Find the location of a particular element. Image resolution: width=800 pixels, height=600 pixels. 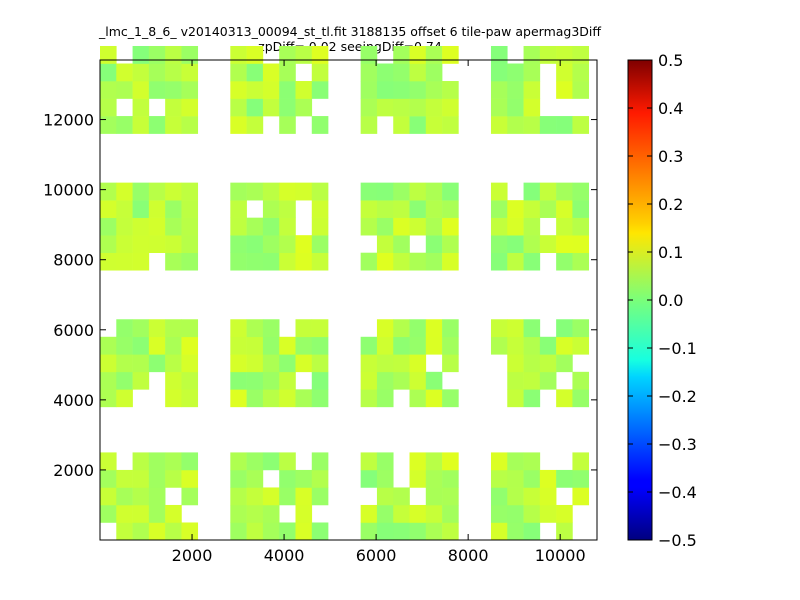

colorbar-tick-label: 0.1 is located at coordinates (670, 252).